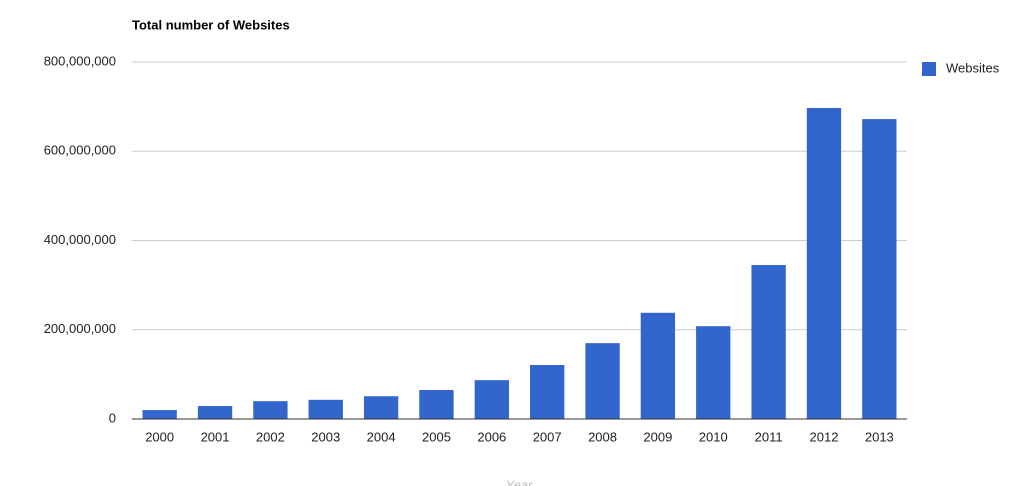 This screenshot has width=1024, height=486. What do you see at coordinates (325, 436) in the screenshot?
I see `x-tick-label: 2003` at bounding box center [325, 436].